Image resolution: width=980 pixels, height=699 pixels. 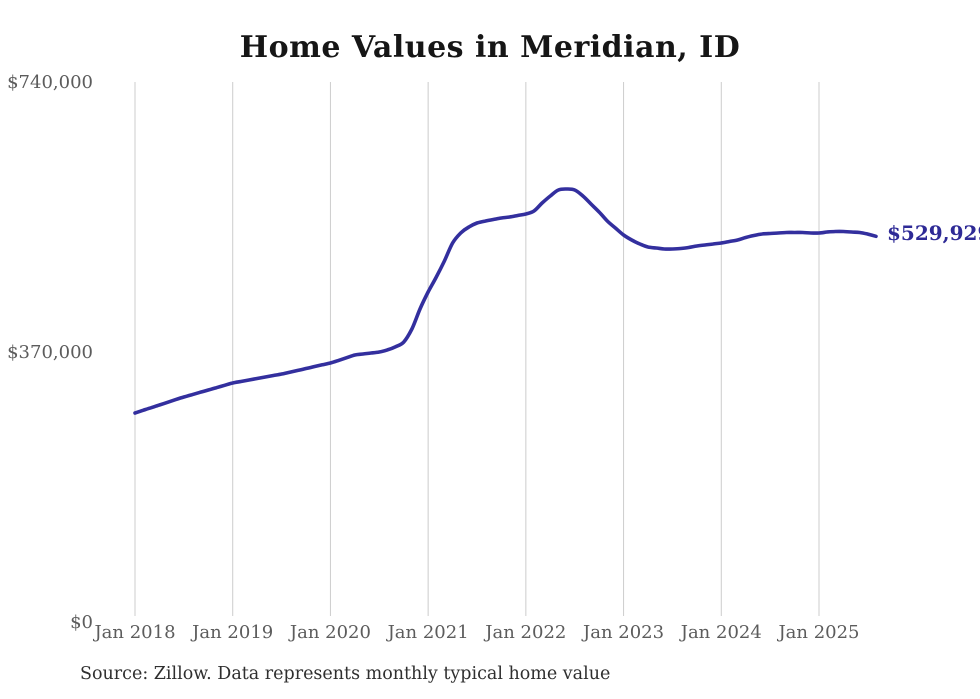 I want to click on x-tick-label: Jan 2020, so click(x=330, y=632).